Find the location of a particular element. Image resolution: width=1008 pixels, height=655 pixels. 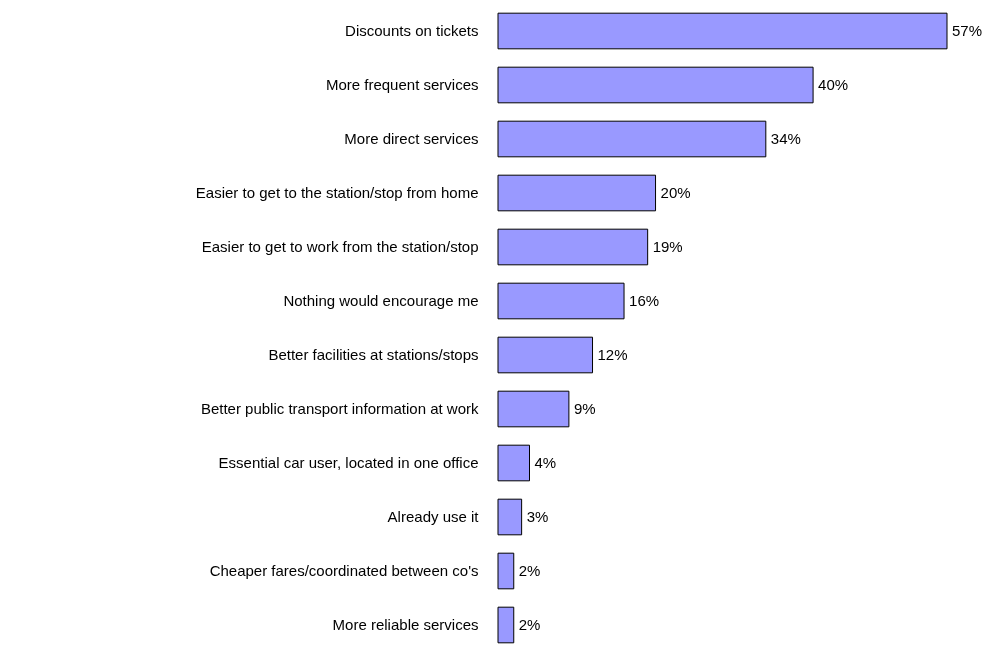

data-label: 19% is located at coordinates (667, 246).